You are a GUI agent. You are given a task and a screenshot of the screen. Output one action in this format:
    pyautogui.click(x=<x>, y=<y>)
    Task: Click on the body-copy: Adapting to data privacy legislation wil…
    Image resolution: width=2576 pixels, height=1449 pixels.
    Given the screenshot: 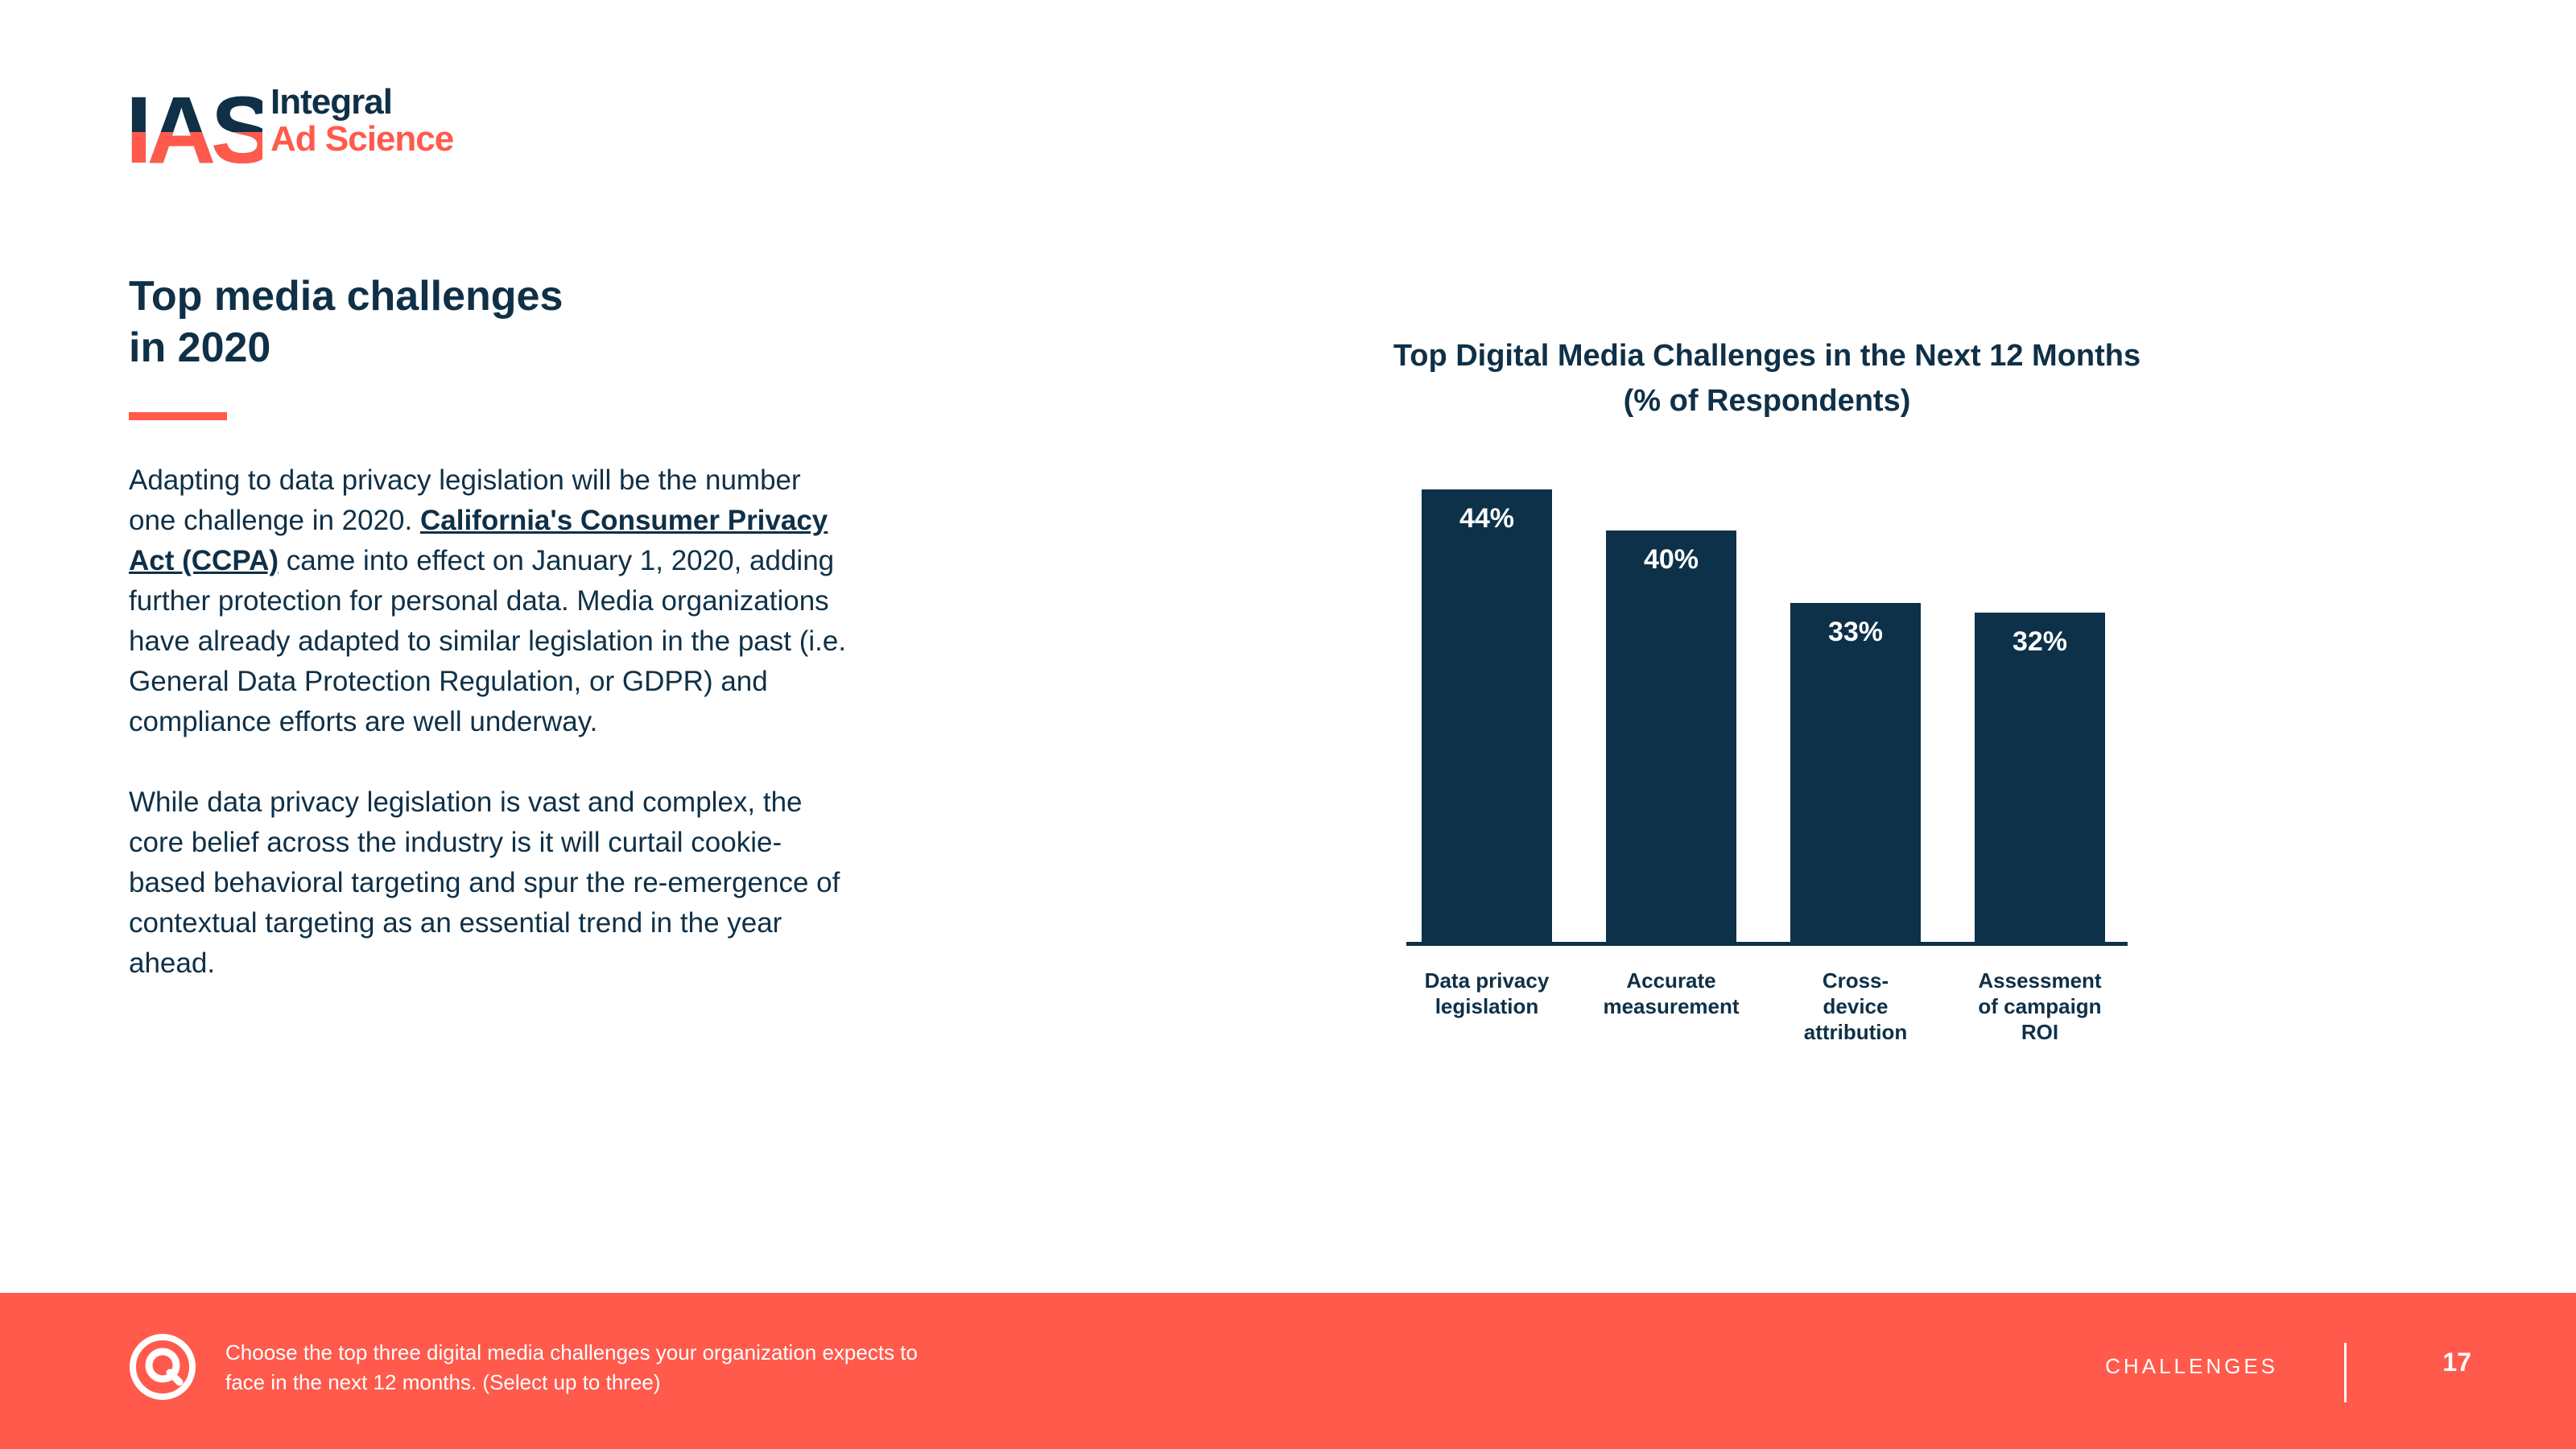 What is the action you would take?
    pyautogui.click(x=491, y=742)
    